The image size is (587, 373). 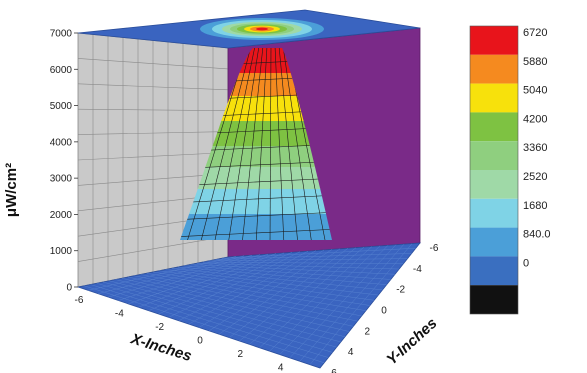 I want to click on x-tick-label: -4, so click(x=119, y=314).